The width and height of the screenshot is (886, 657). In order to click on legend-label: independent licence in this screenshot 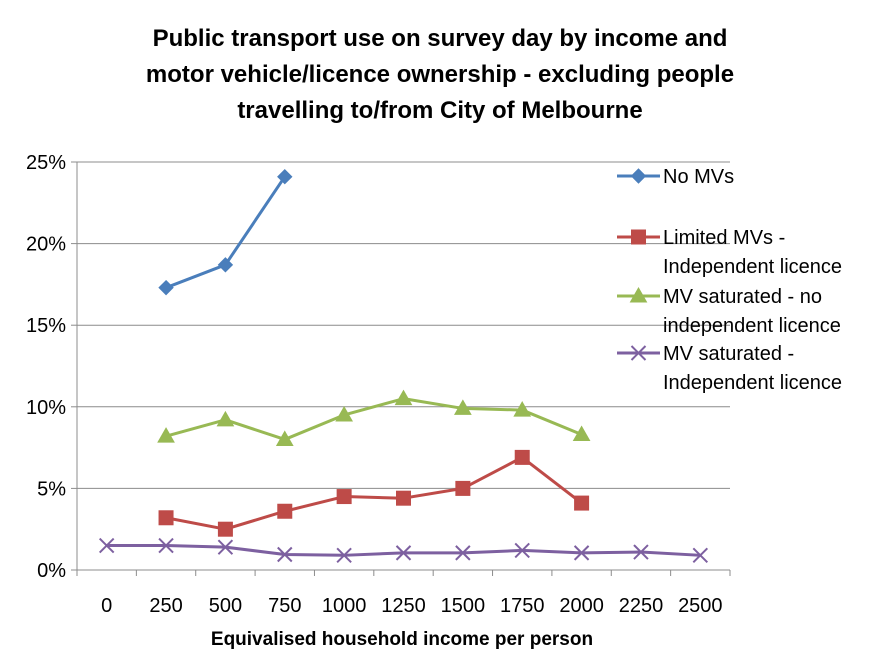, I will do `click(752, 326)`.